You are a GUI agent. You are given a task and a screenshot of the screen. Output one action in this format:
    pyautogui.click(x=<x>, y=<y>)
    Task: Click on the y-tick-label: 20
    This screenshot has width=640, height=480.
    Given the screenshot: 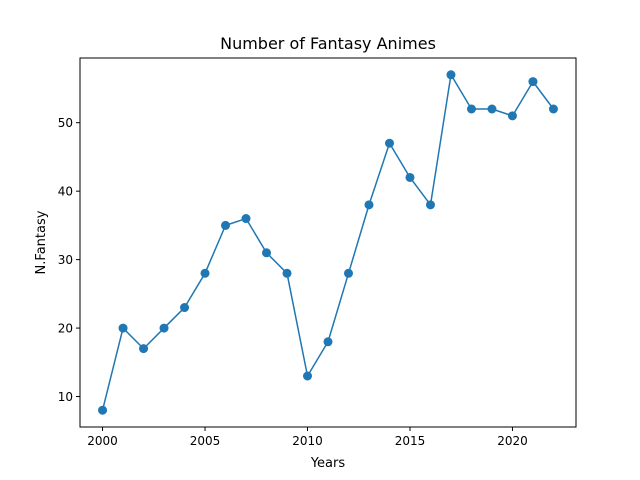 What is the action you would take?
    pyautogui.click(x=65, y=329)
    